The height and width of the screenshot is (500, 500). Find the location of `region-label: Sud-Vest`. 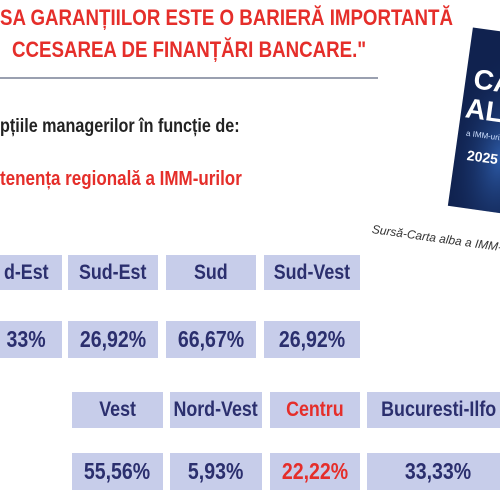

region-label: Sud-Vest is located at coordinates (312, 272).